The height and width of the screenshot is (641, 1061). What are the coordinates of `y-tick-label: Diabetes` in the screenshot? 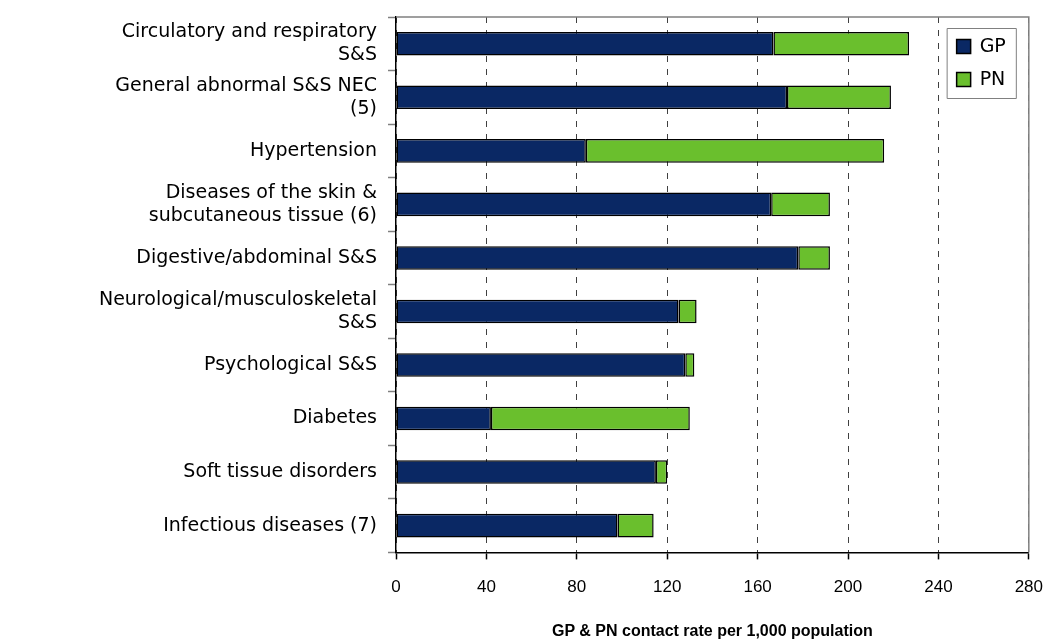 It's located at (334, 416).